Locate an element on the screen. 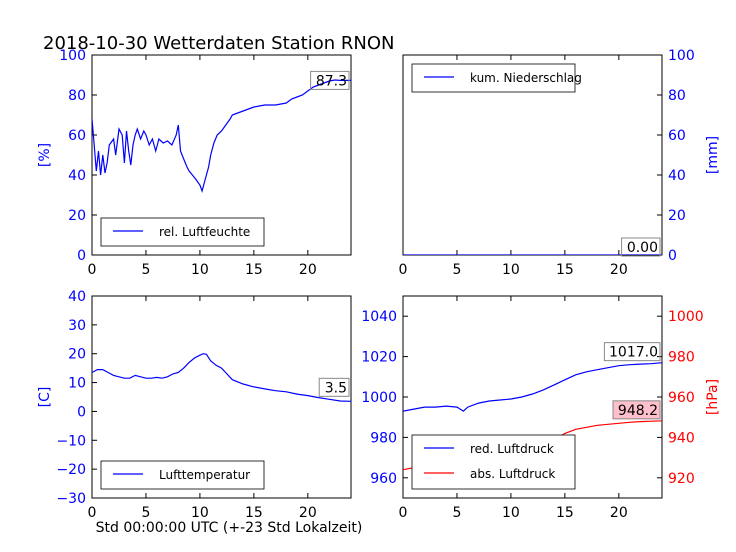 This screenshot has height=552, width=736. value-annotation: 0.00 is located at coordinates (642, 248).